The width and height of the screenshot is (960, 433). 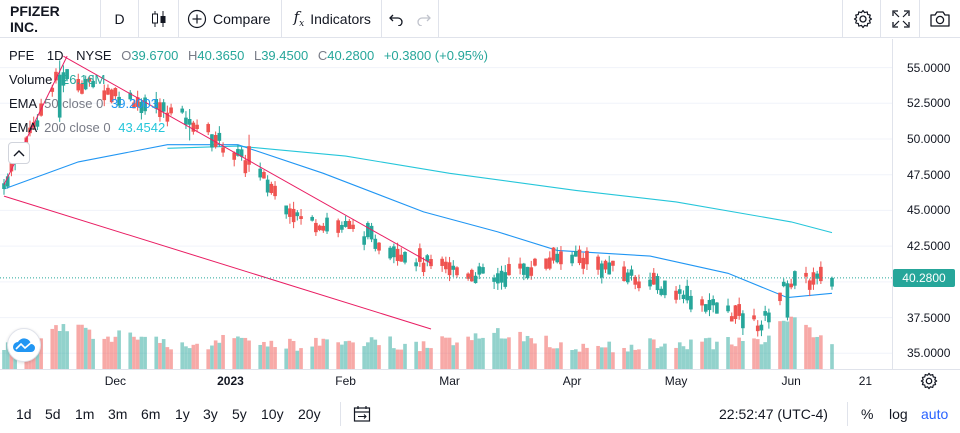 I want to click on axis-settings-button, so click(x=929, y=381).